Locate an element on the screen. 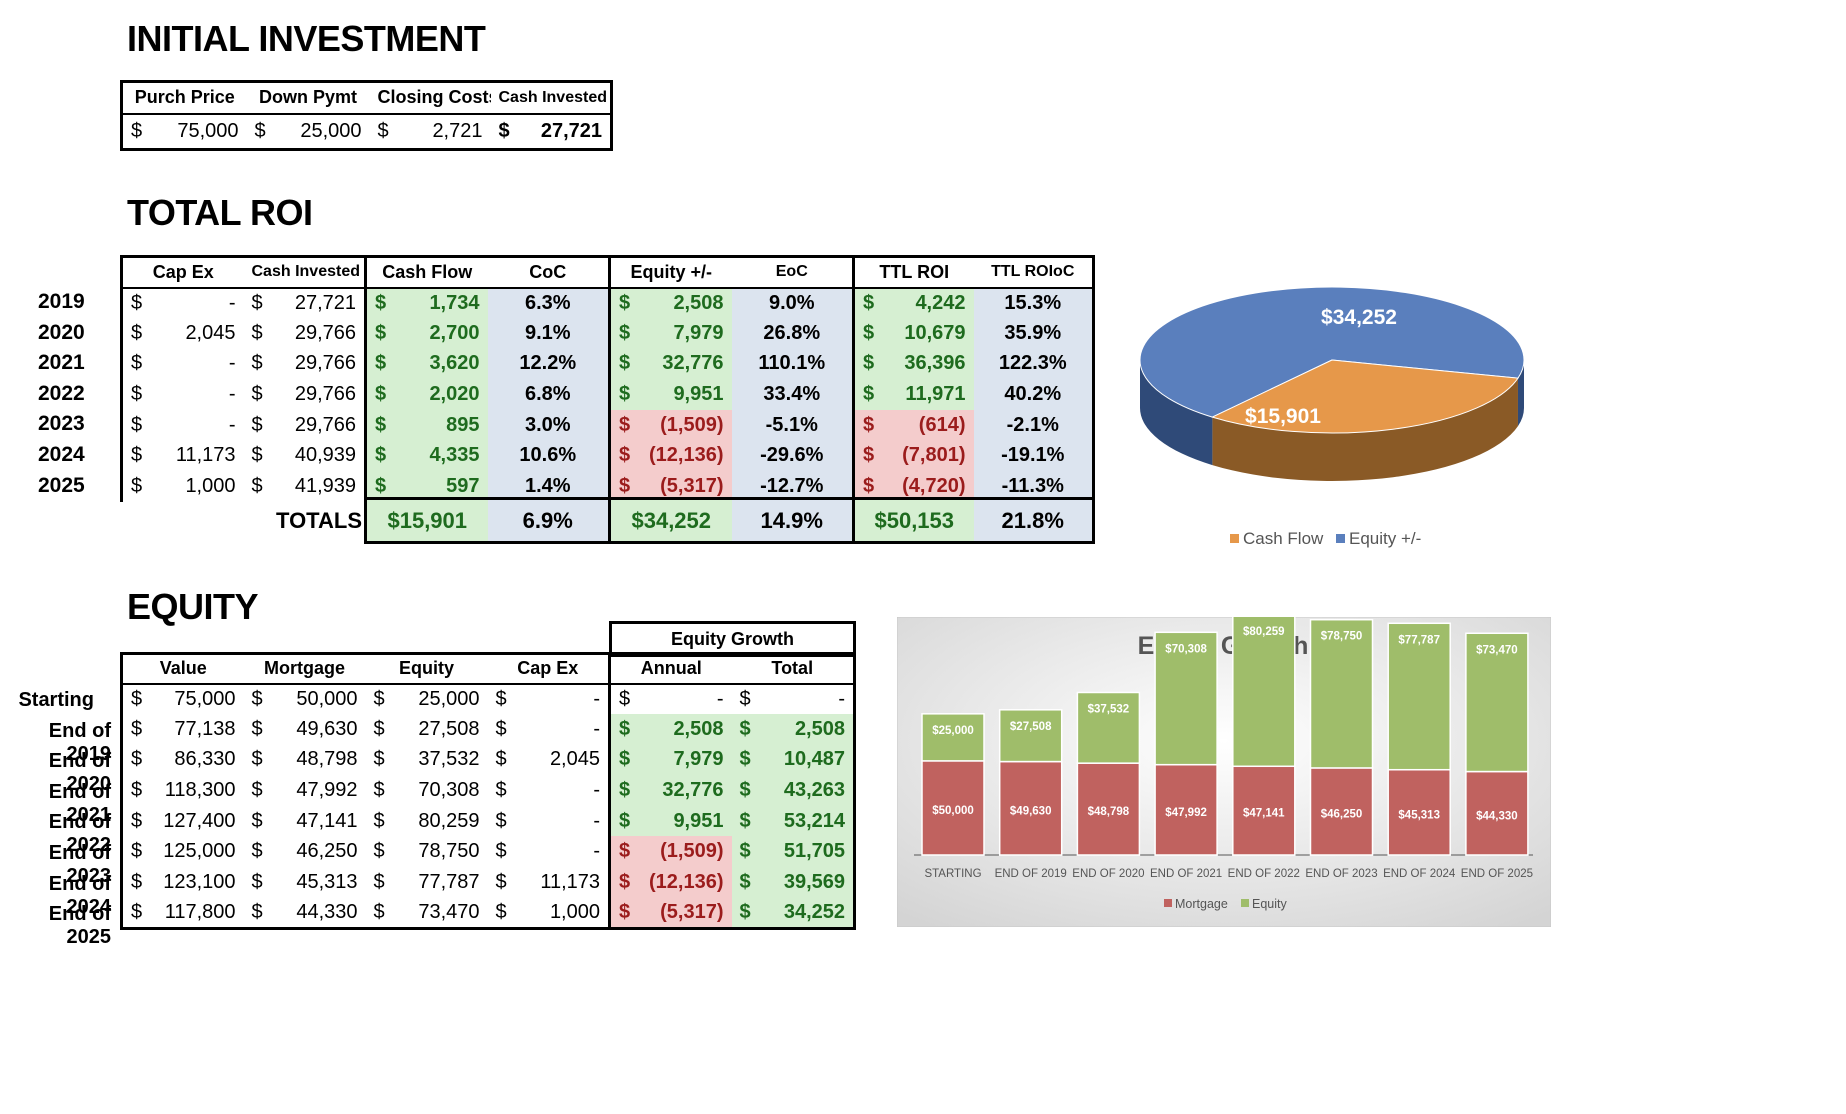 The width and height of the screenshot is (1846, 1114). equity-row-label: End of 2023 is located at coordinates (79, 864).